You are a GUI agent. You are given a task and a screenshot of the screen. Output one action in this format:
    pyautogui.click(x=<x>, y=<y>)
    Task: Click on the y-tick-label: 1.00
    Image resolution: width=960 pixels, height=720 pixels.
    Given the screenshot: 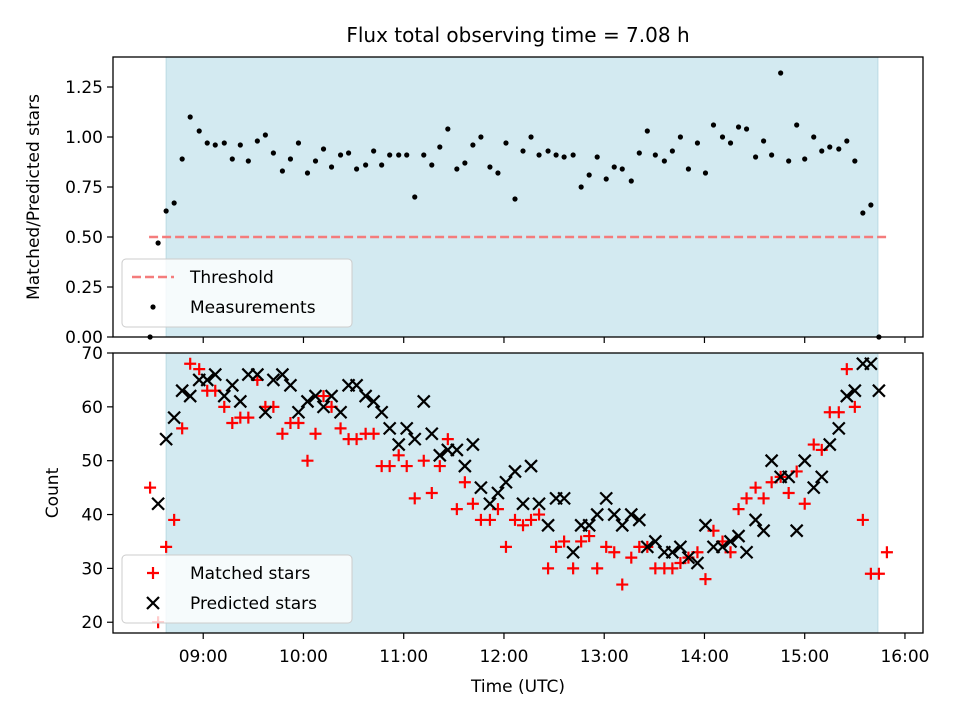 What is the action you would take?
    pyautogui.click(x=84, y=138)
    